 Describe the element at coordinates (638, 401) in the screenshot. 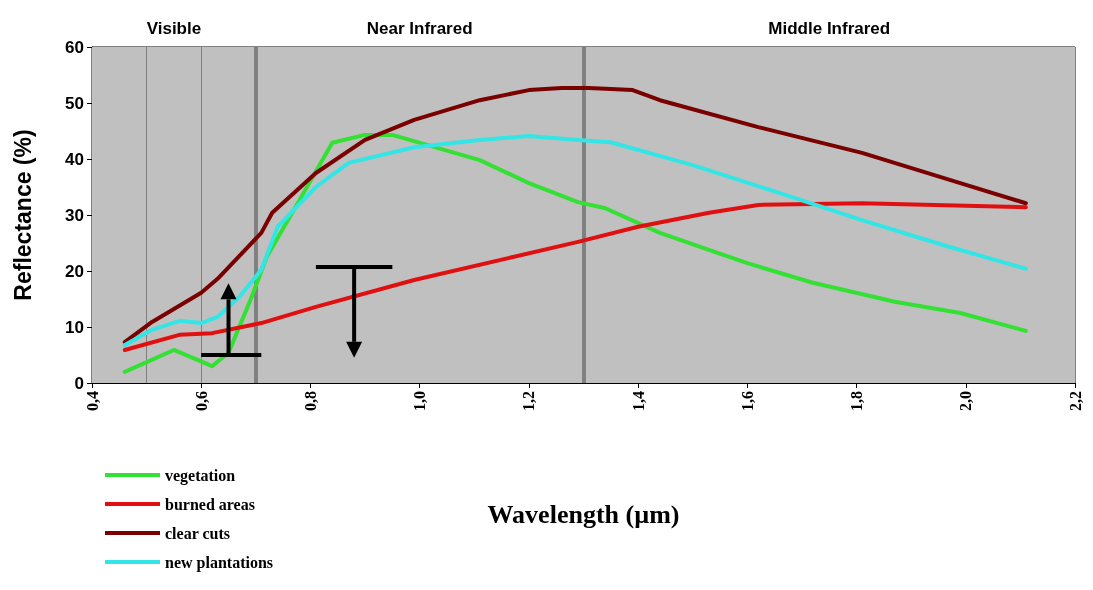

I see `x-tick-label: 1,4` at that location.